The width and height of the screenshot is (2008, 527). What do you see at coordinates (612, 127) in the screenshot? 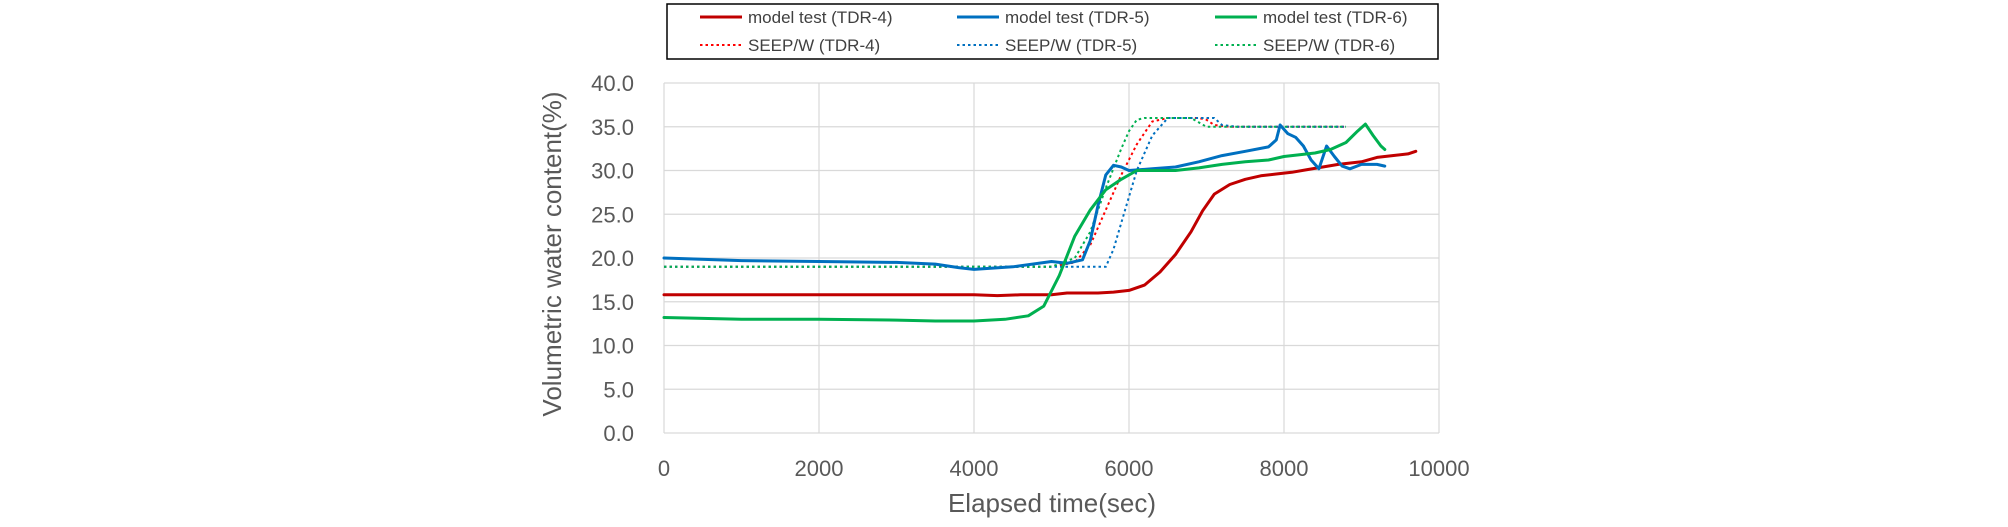
I see `y-tick-label: 35.0` at bounding box center [612, 127].